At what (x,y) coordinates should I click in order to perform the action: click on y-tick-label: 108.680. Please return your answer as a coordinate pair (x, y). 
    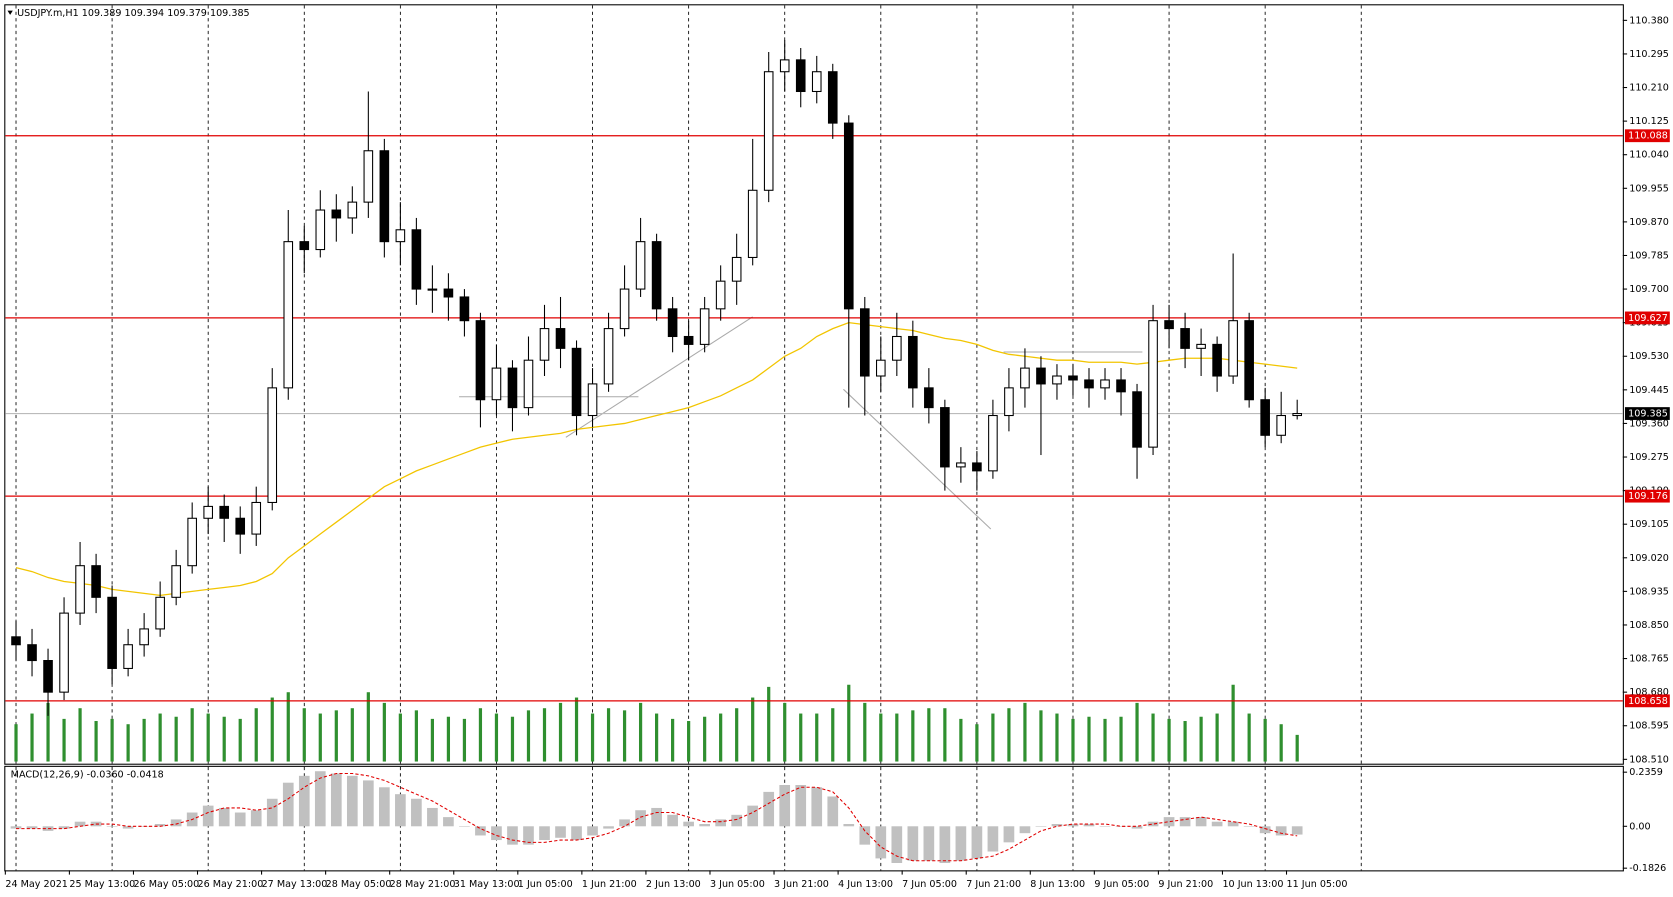
    Looking at the image, I should click on (1649, 692).